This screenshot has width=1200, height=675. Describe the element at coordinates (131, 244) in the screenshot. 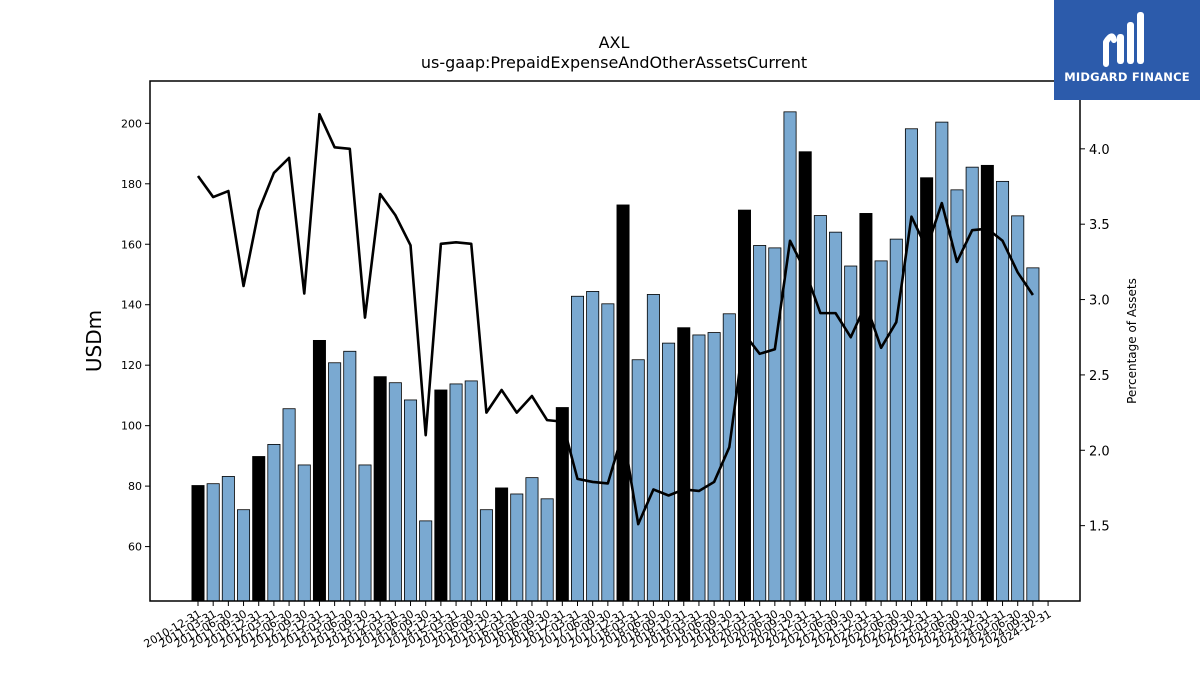

I see `y-tick-label: 160` at that location.